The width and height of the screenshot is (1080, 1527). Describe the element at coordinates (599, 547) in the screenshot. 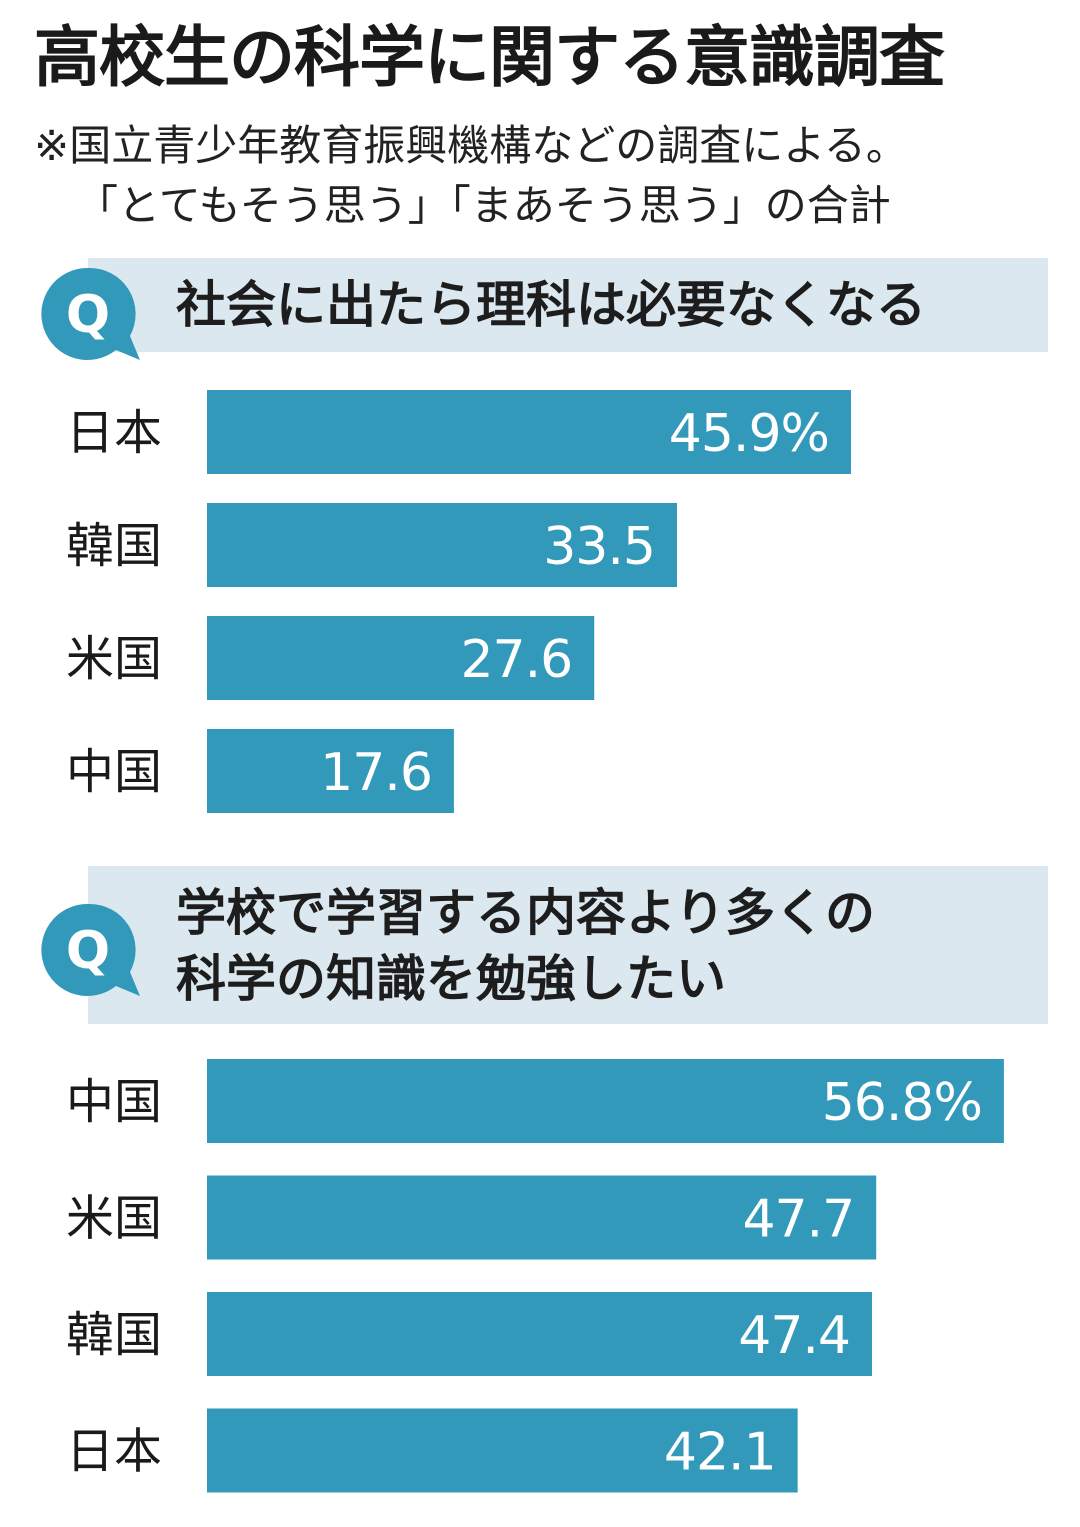

I see `bar-value-label: 33.5` at that location.